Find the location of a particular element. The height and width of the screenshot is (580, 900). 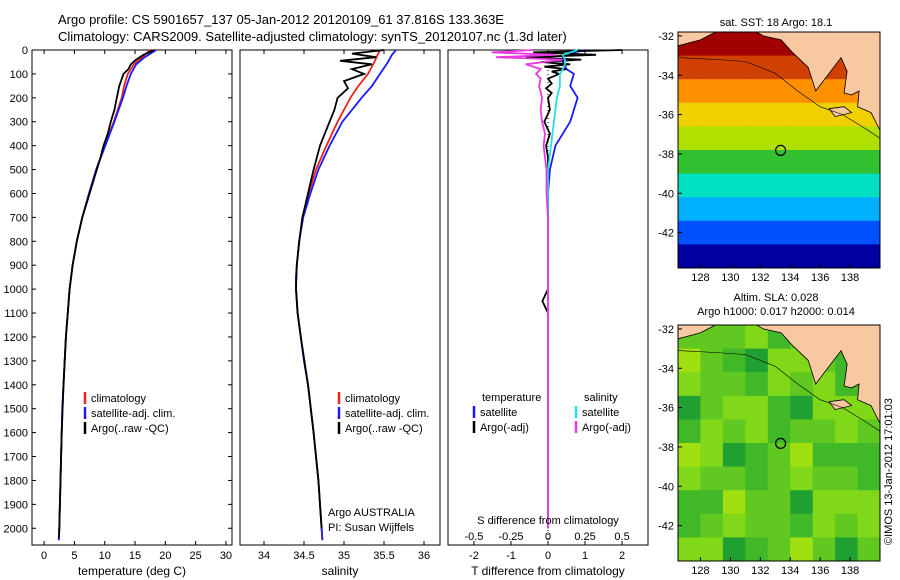

sst-map-ticks: 128 130 132 134 136 138 -32 -34 -36 -38 -40 -42 is located at coordinates (758, 157).